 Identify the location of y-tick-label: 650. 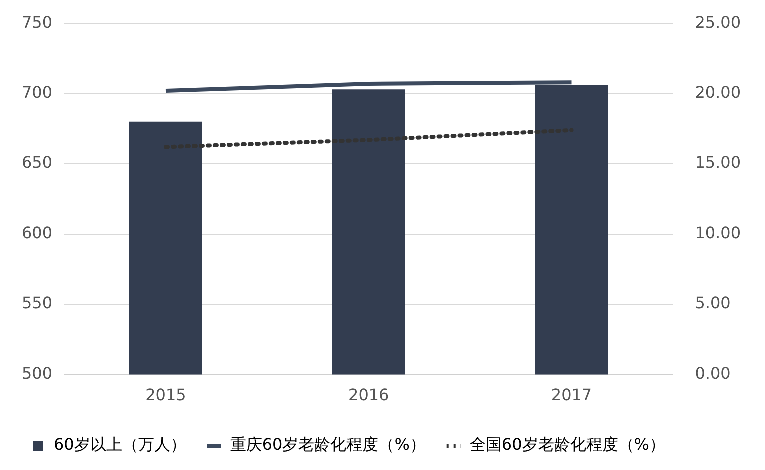
(37, 162).